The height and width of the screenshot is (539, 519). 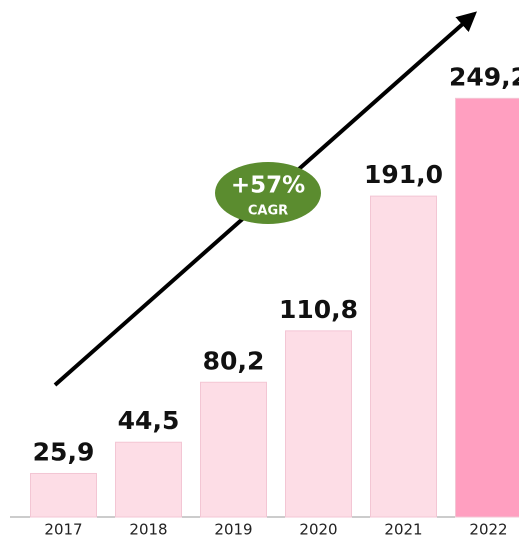 What do you see at coordinates (234, 360) in the screenshot?
I see `value-label: 80,2` at bounding box center [234, 360].